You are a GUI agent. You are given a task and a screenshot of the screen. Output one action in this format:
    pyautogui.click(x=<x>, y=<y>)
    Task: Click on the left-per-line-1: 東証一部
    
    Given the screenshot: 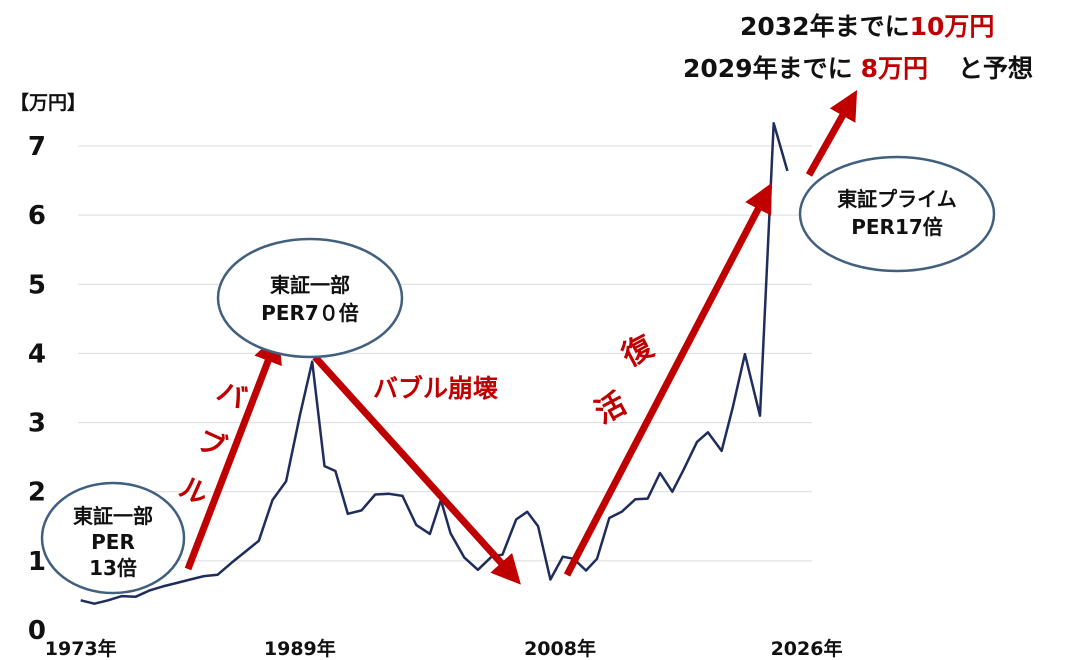 What is the action you would take?
    pyautogui.click(x=113, y=516)
    